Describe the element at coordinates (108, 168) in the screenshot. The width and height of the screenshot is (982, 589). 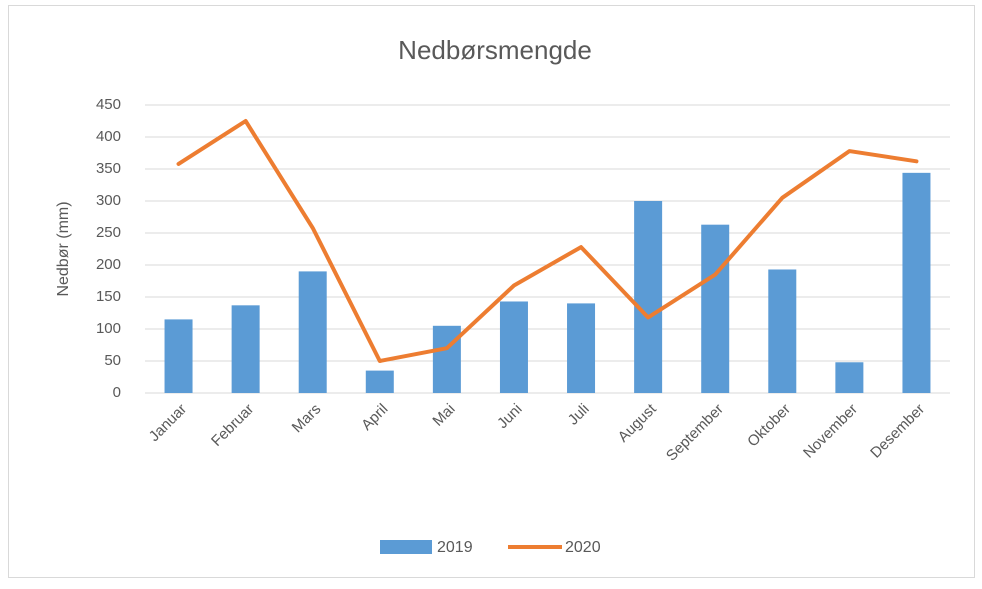
I see `y-tick-label: 350` at that location.